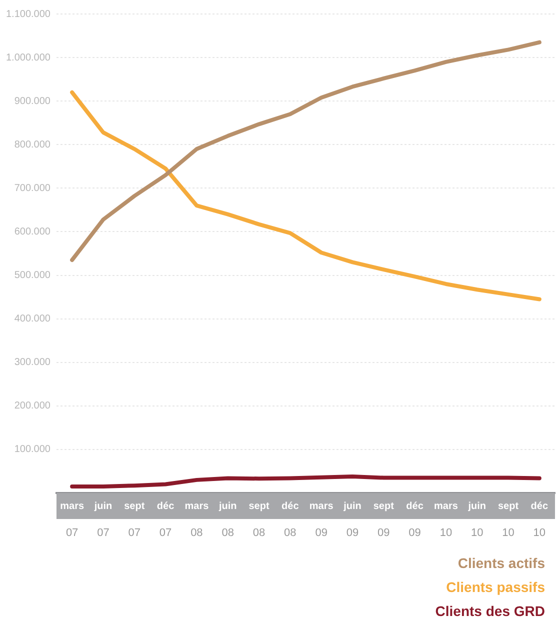 The width and height of the screenshot is (559, 628). Describe the element at coordinates (32, 362) in the screenshot. I see `y-tick-label: 300.000` at that location.